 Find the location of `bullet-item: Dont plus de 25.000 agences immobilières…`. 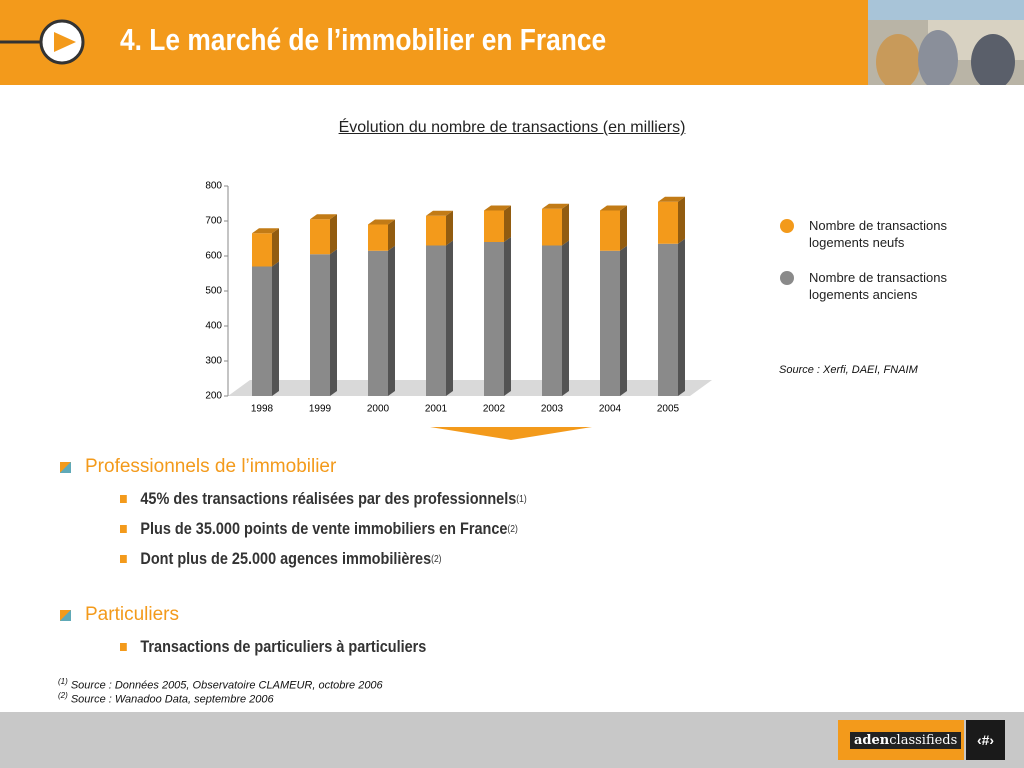

bullet-item: Dont plus de 25.000 agences immobilières… is located at coordinates (281, 559).